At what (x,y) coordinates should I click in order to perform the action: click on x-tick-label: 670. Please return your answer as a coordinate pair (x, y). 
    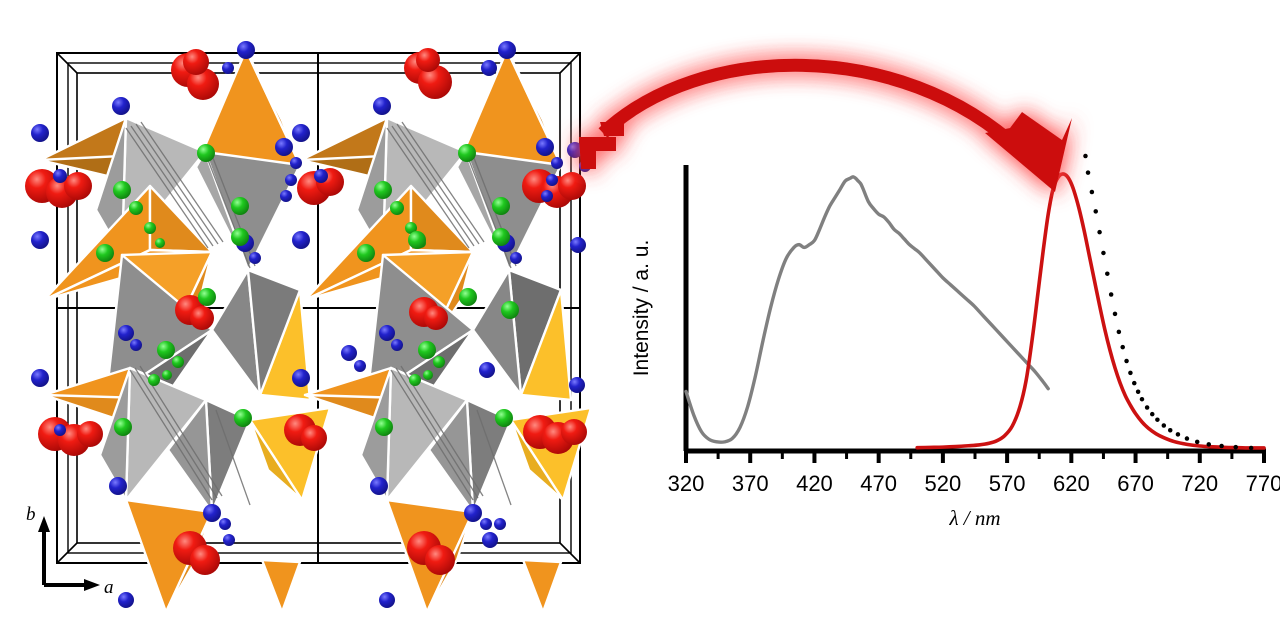
    Looking at the image, I should click on (1135, 483).